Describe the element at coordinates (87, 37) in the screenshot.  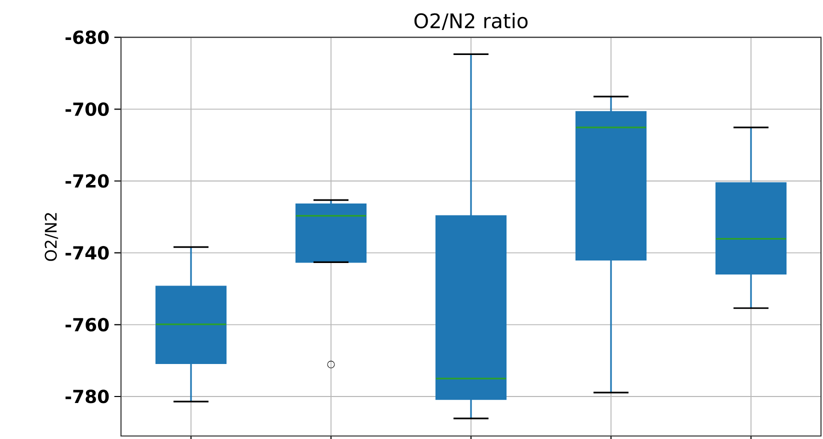
I see `y-tick-label: -680` at that location.